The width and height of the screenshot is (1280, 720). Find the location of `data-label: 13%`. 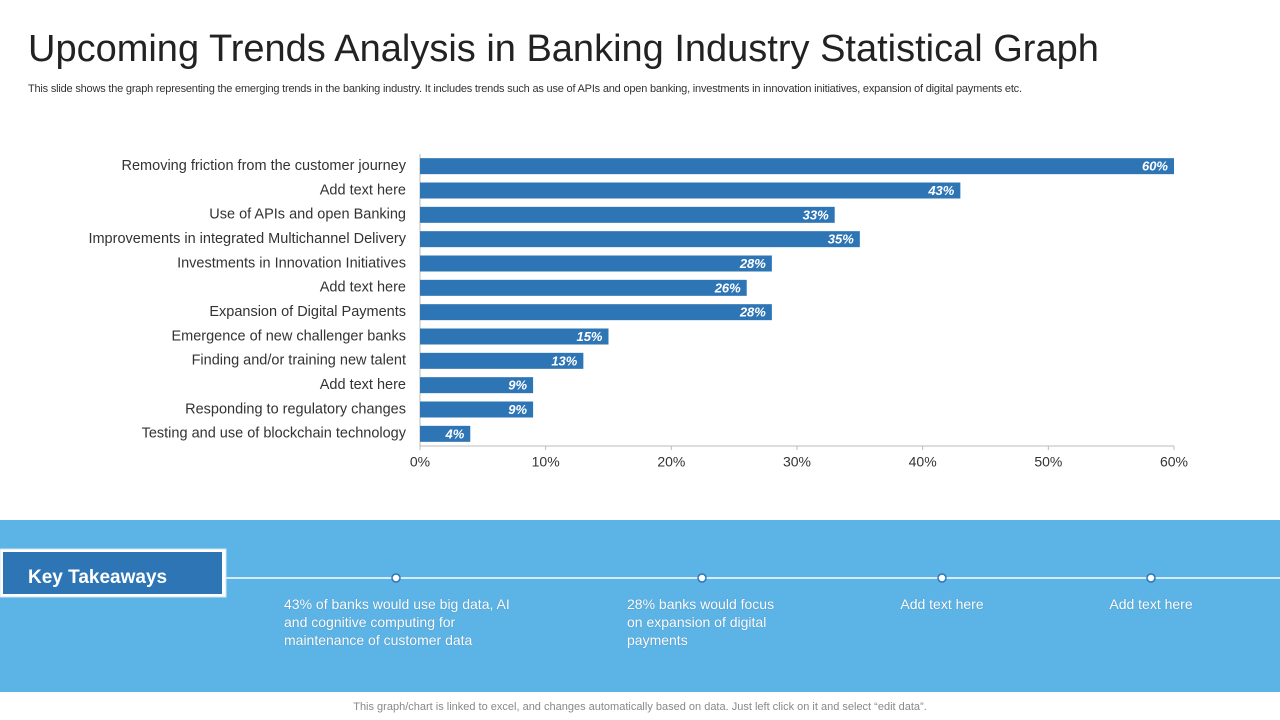

data-label: 13% is located at coordinates (564, 360).